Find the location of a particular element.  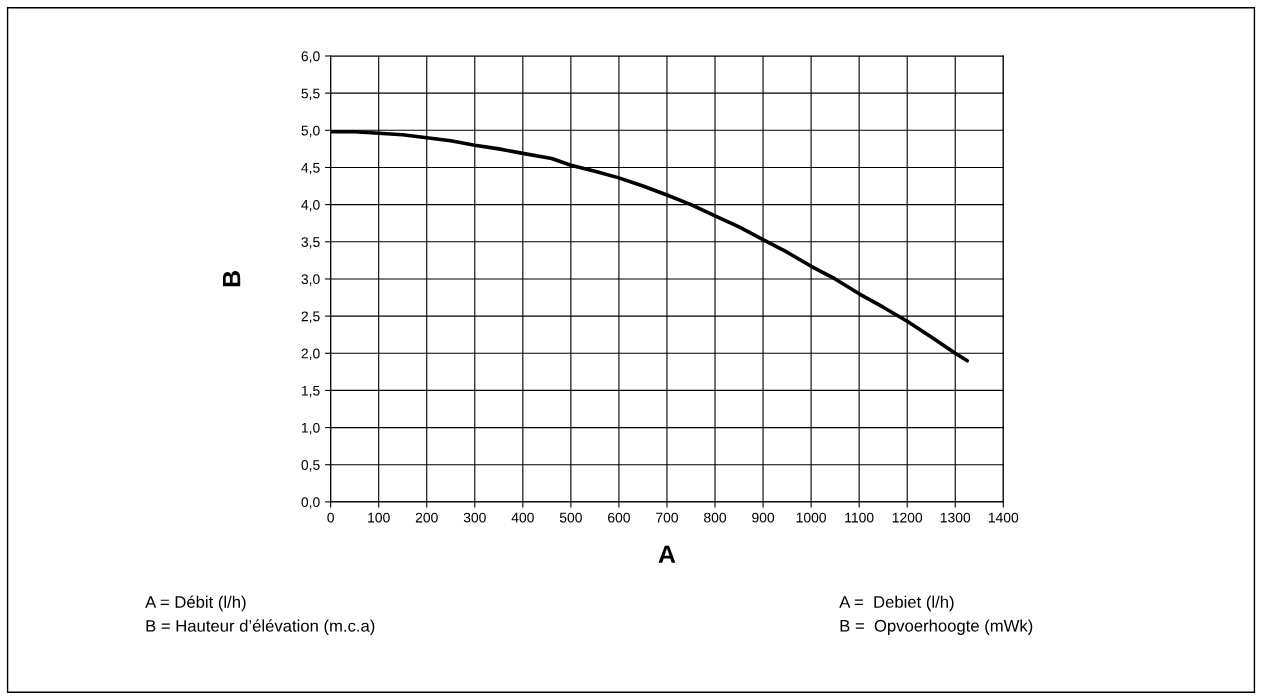

x-tick-label: 1100 is located at coordinates (859, 517).